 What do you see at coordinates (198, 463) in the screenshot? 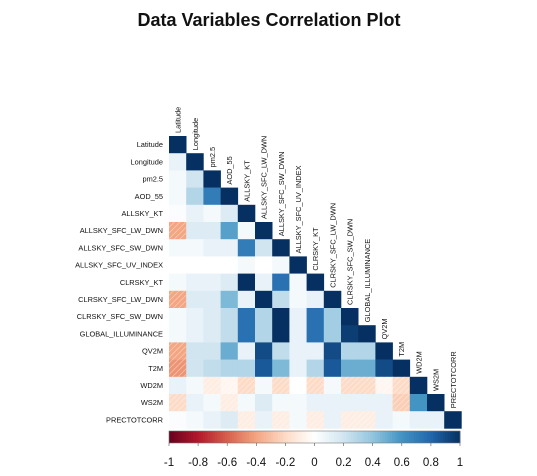
I see `colorbar-tick-label: -0.8` at bounding box center [198, 463].